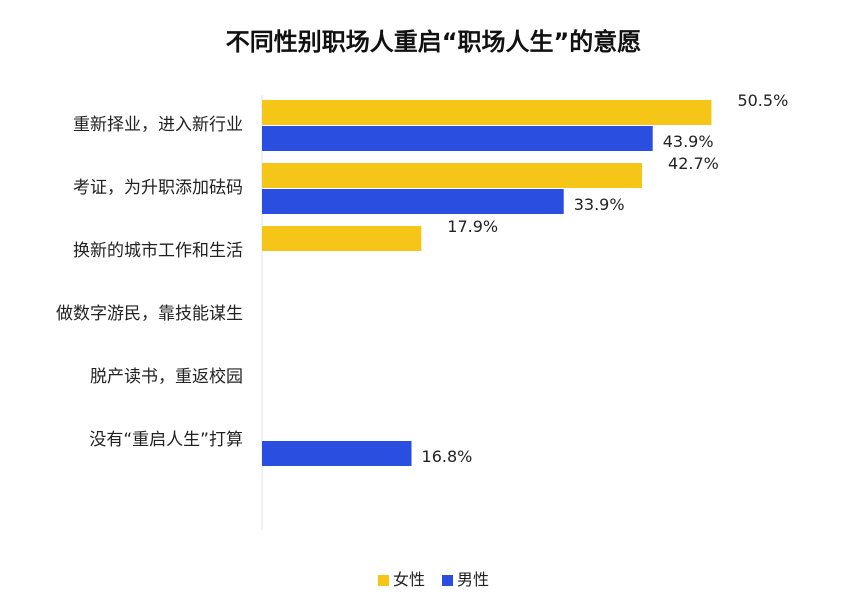 This screenshot has width=867, height=614. Describe the element at coordinates (158, 125) in the screenshot. I see `category-label-0: 重新择业，进入新行业` at that location.